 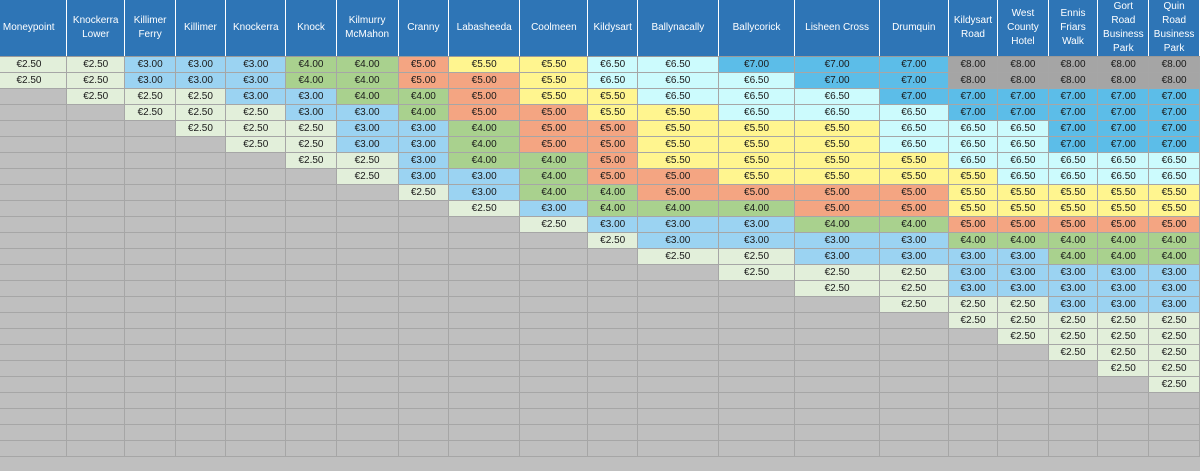 I want to click on column-header: Labasheeda, so click(x=484, y=28).